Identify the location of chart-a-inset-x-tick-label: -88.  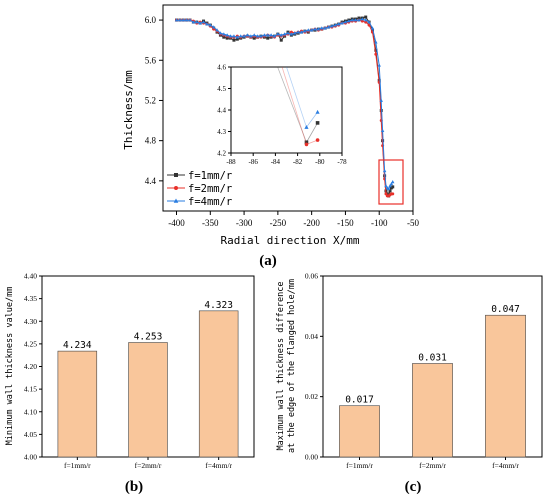
(231, 162).